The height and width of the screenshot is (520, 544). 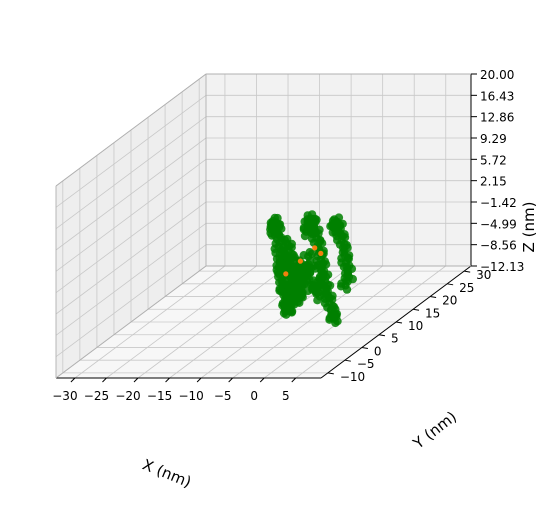 What do you see at coordinates (497, 118) in the screenshot?
I see `z-tick-label: 12.86` at bounding box center [497, 118].